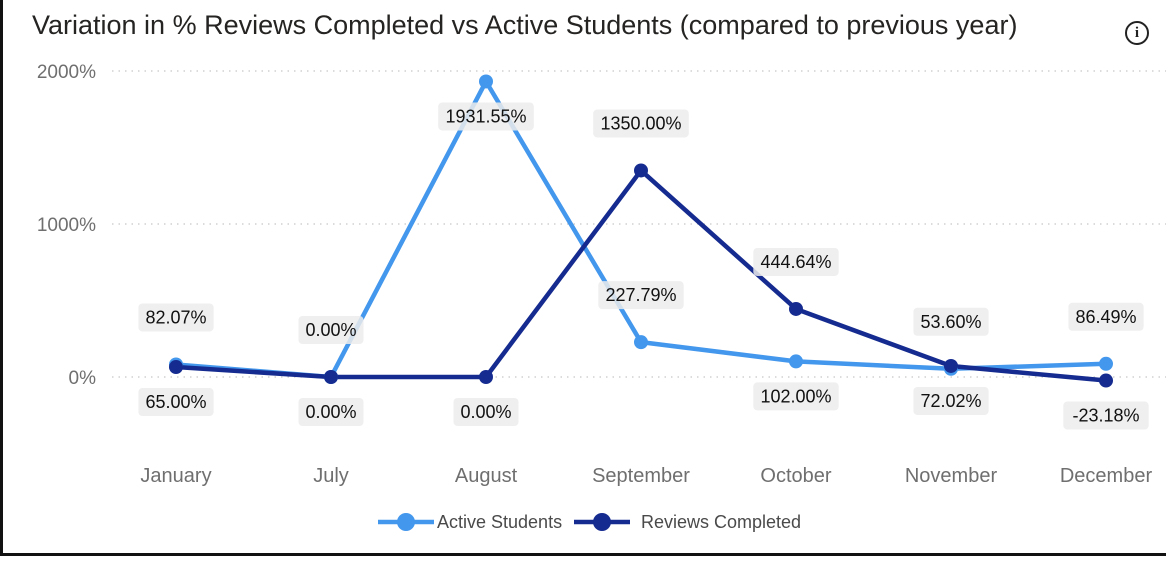 This screenshot has width=1166, height=564. I want to click on data-label: 86.49%, so click(1105, 317).